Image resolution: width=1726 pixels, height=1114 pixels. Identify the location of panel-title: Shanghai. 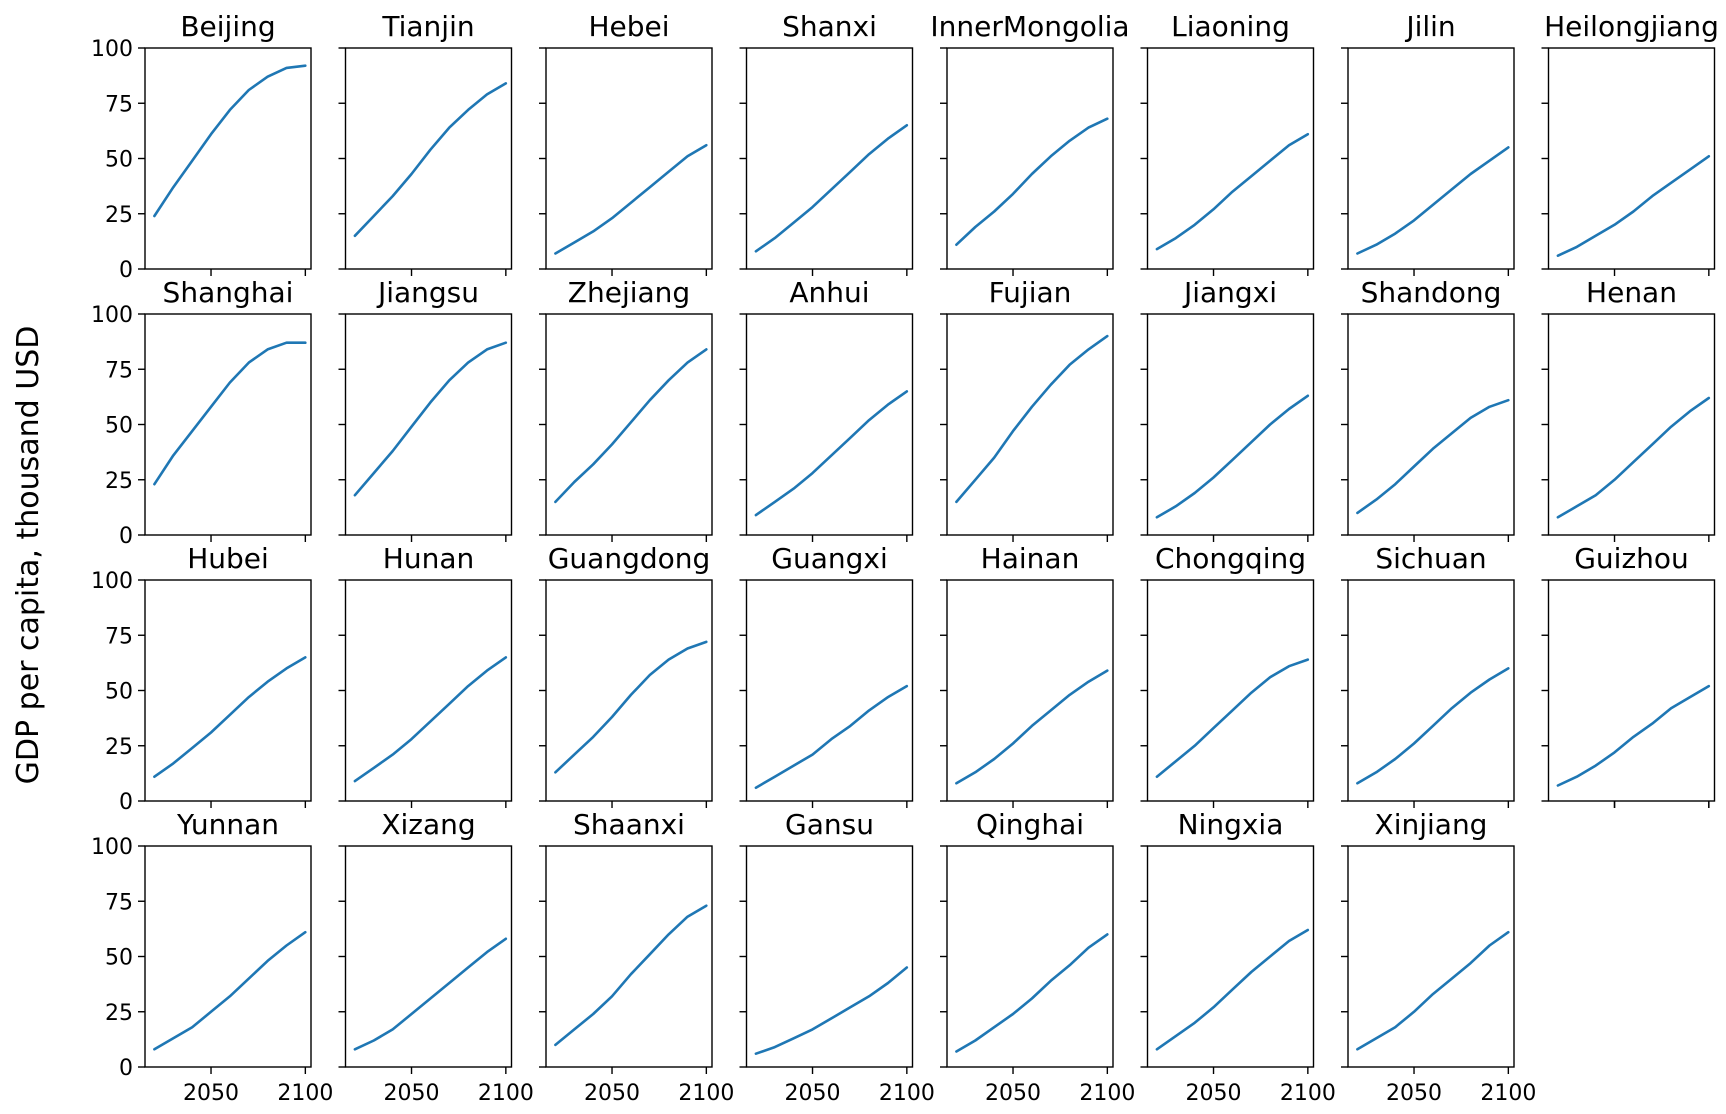
(228, 292).